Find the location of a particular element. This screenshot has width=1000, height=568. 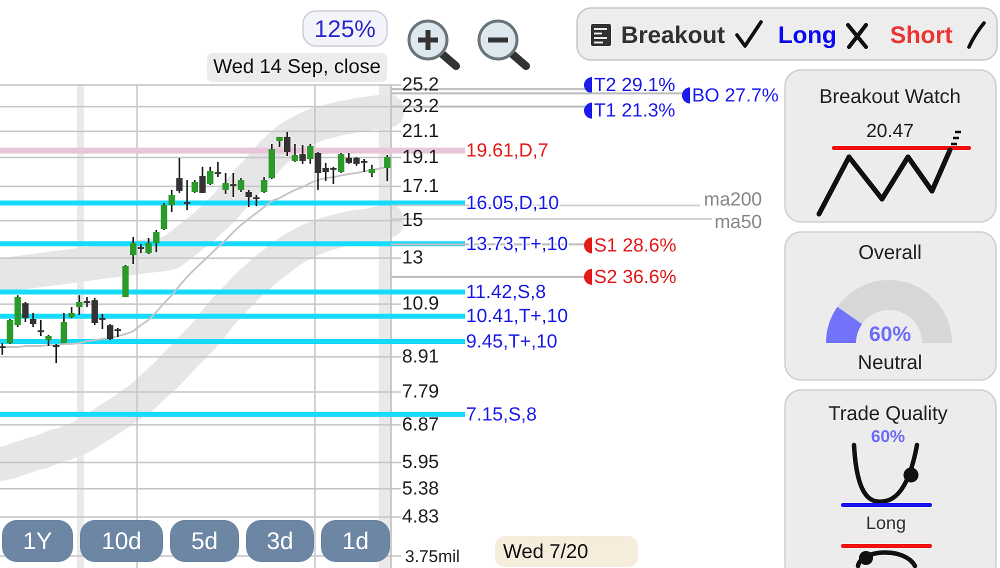

text: 1Y is located at coordinates (37, 541).